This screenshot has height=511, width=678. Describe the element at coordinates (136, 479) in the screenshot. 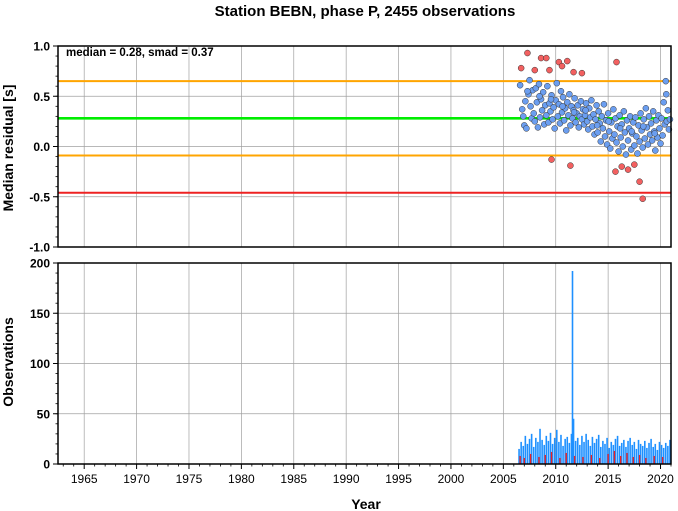

I see `x-tick-label: 1970` at that location.